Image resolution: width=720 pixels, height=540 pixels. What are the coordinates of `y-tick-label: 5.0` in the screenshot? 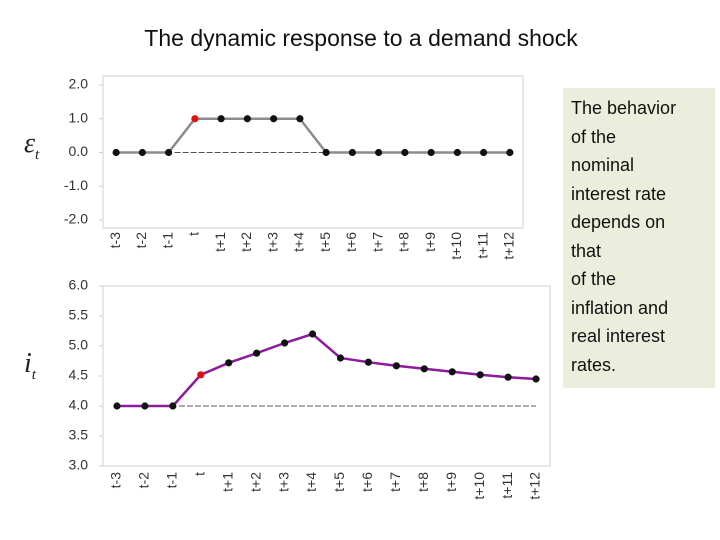 It's located at (79, 345).